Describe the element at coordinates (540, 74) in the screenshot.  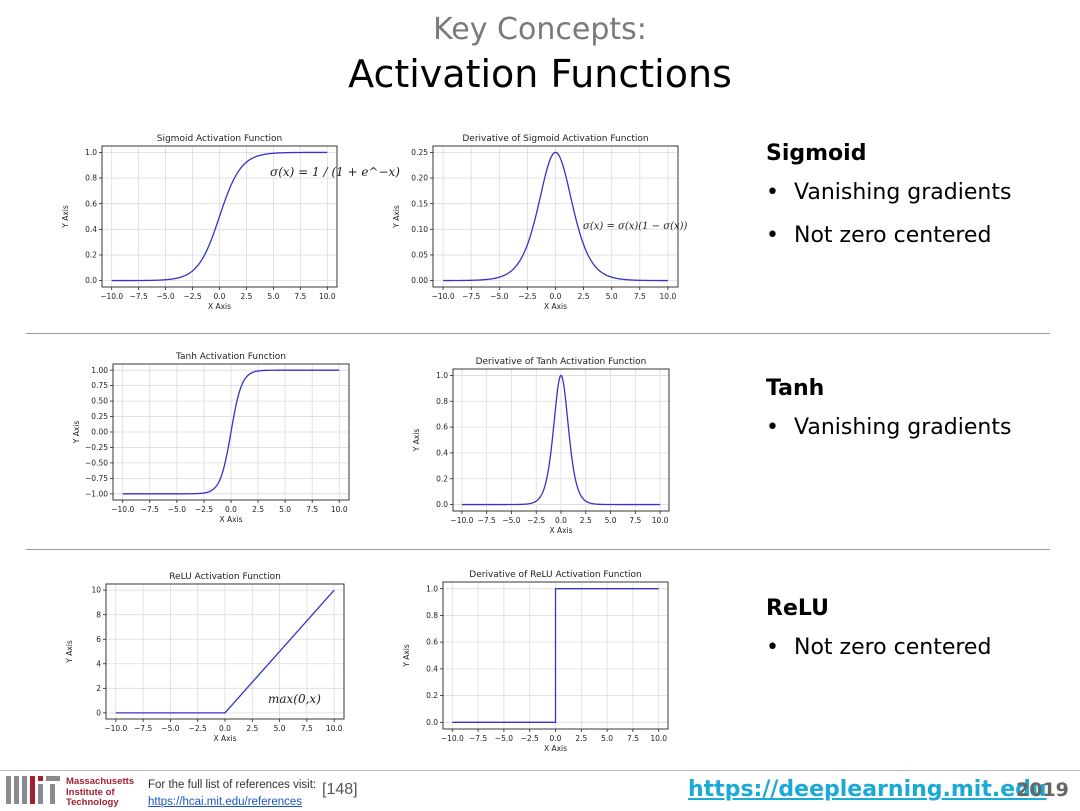
I see `slide-title: Activation Functions` at that location.